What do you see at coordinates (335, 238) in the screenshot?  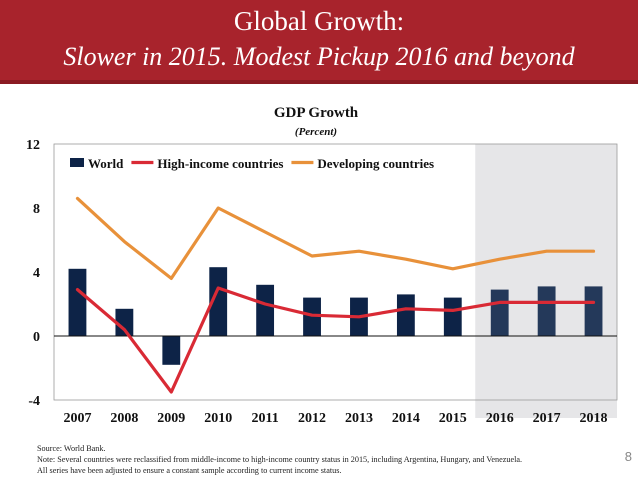 I see `line-developing-countries` at bounding box center [335, 238].